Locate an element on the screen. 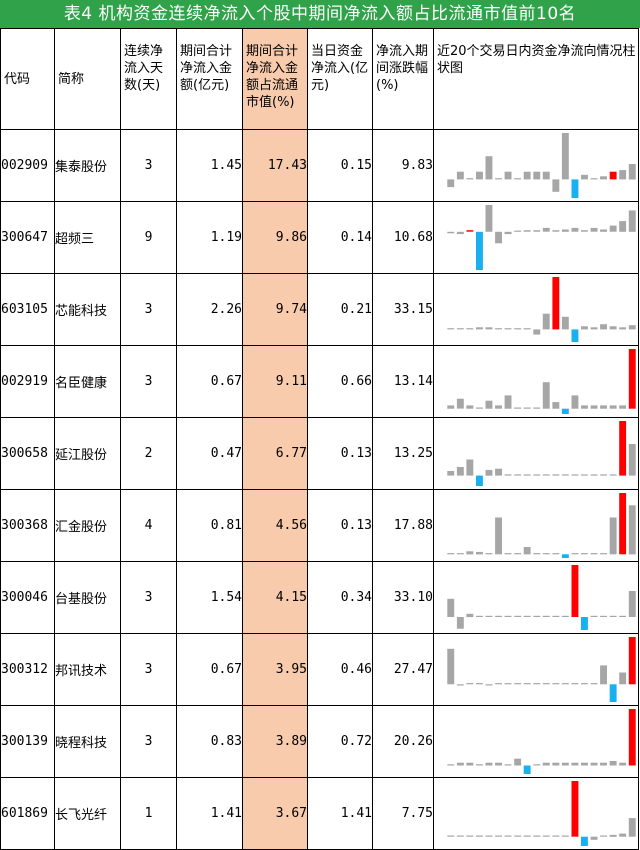 The width and height of the screenshot is (640, 850). table-row: 300658 延江股份 2 0.47 6.77 0.13 13.25 is located at coordinates (319, 453).